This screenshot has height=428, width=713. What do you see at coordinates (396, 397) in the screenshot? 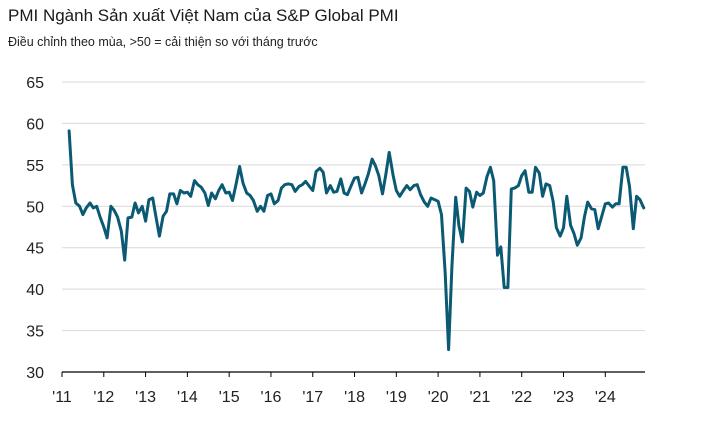
I see `x-tick-label: '19` at bounding box center [396, 397].